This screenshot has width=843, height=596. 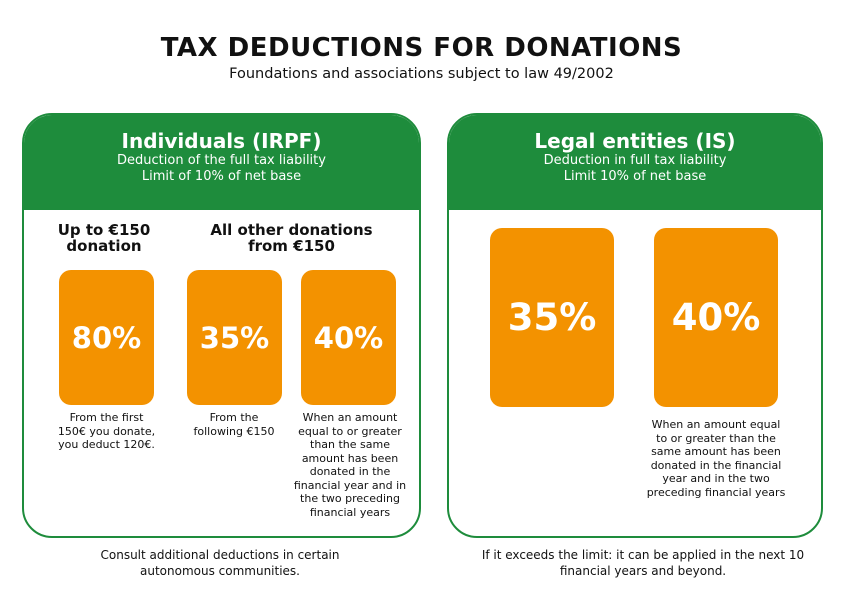 What do you see at coordinates (716, 317) in the screenshot?
I see `percent-box-legal-40: 40%` at bounding box center [716, 317].